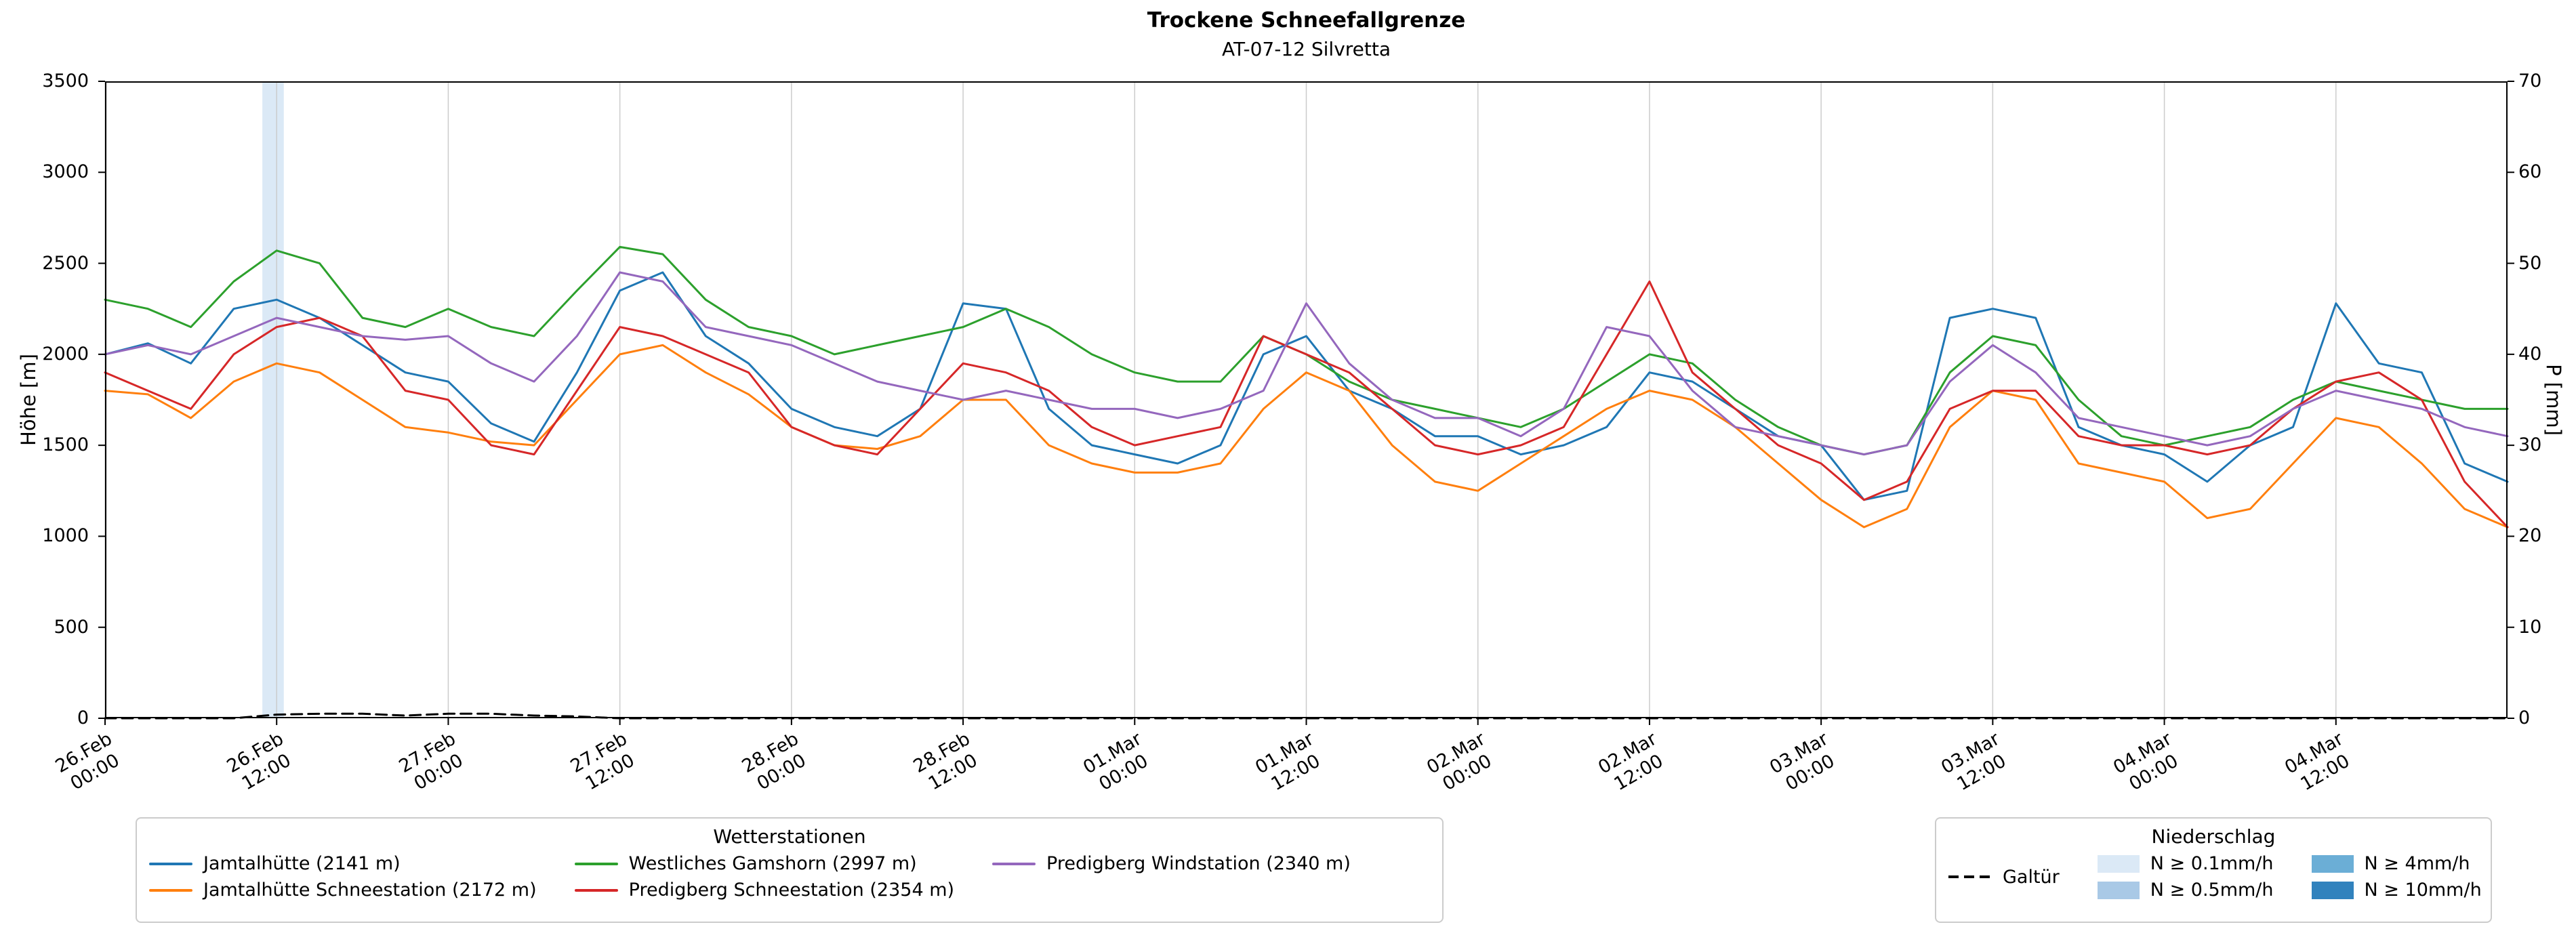 This screenshot has width=2576, height=929. What do you see at coordinates (83, 717) in the screenshot?
I see `y-tick-label-left: 0` at bounding box center [83, 717].